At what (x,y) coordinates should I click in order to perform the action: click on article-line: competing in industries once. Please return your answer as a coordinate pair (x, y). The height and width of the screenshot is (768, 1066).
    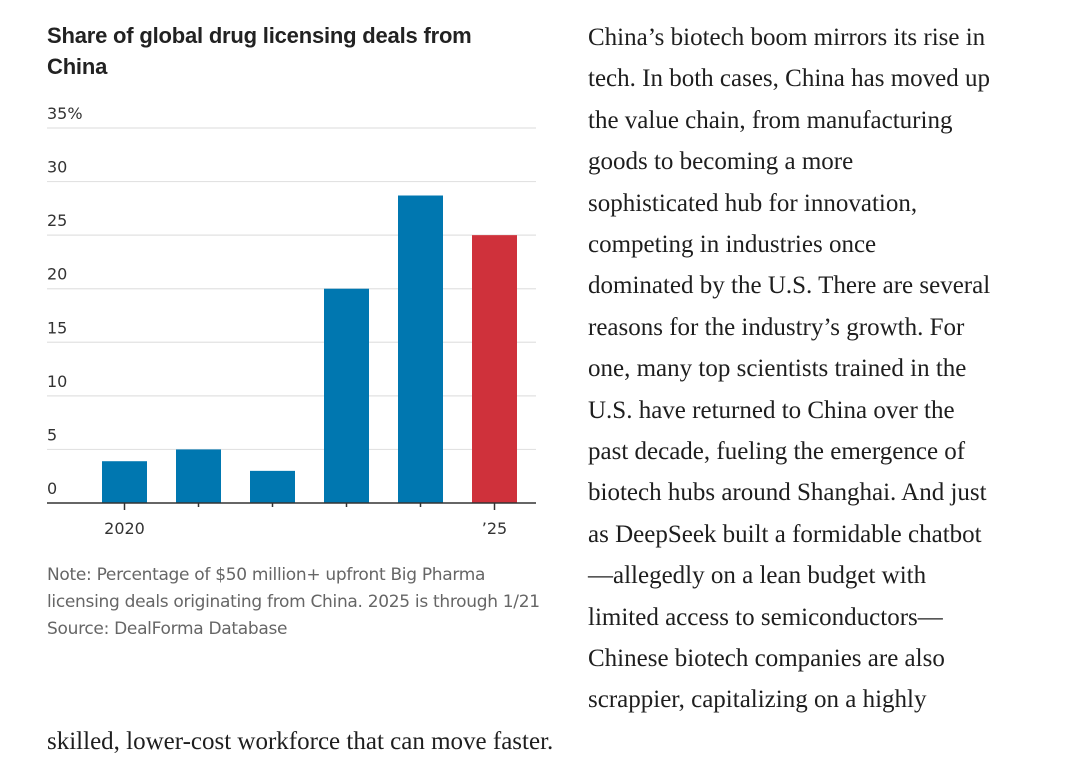
    Looking at the image, I should click on (732, 244).